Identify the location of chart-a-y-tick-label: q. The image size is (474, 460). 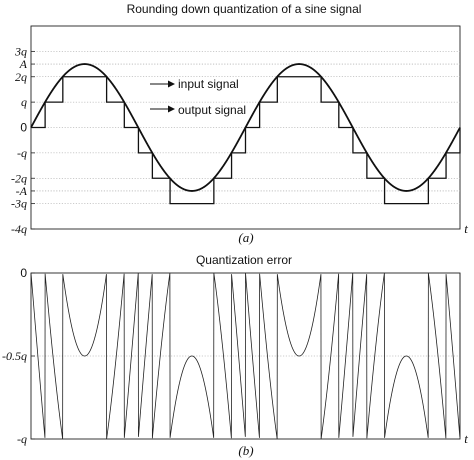
(24, 102).